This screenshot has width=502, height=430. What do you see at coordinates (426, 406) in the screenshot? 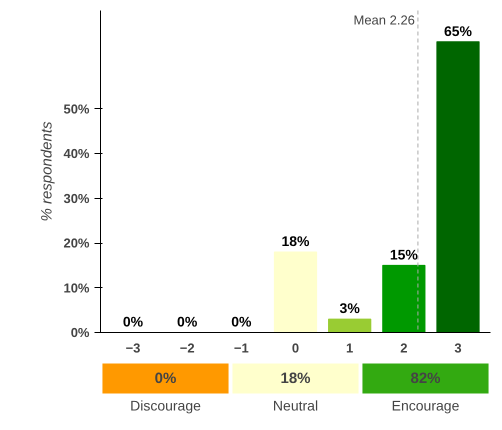
I see `category-label: Encourage` at bounding box center [426, 406].